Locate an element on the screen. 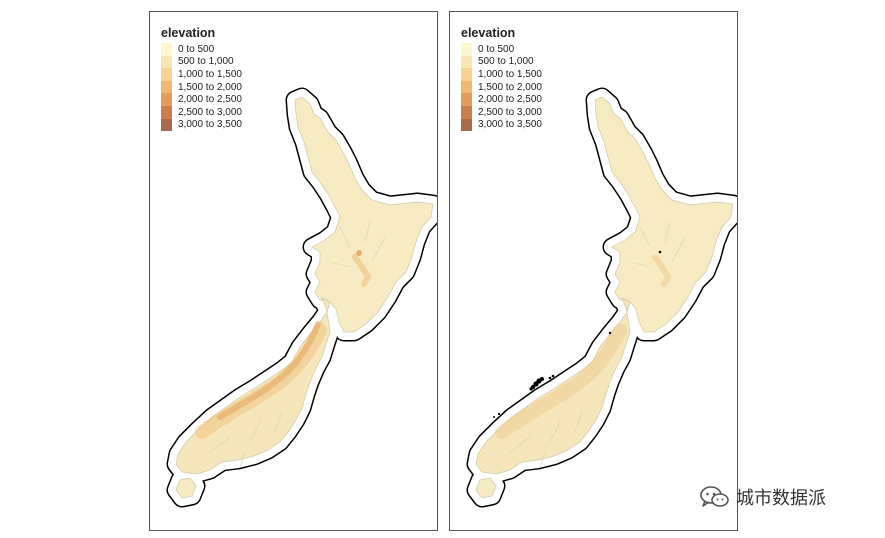 The image size is (885, 538). watermark: 城市数据派 is located at coordinates (763, 497).